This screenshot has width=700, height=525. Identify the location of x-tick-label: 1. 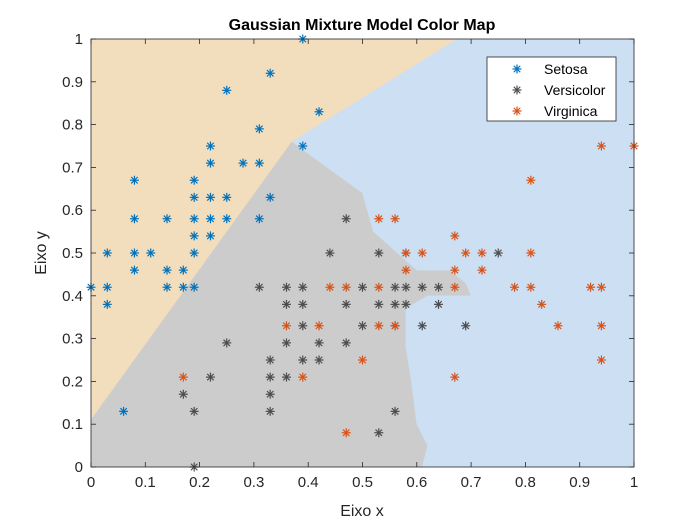
(634, 482).